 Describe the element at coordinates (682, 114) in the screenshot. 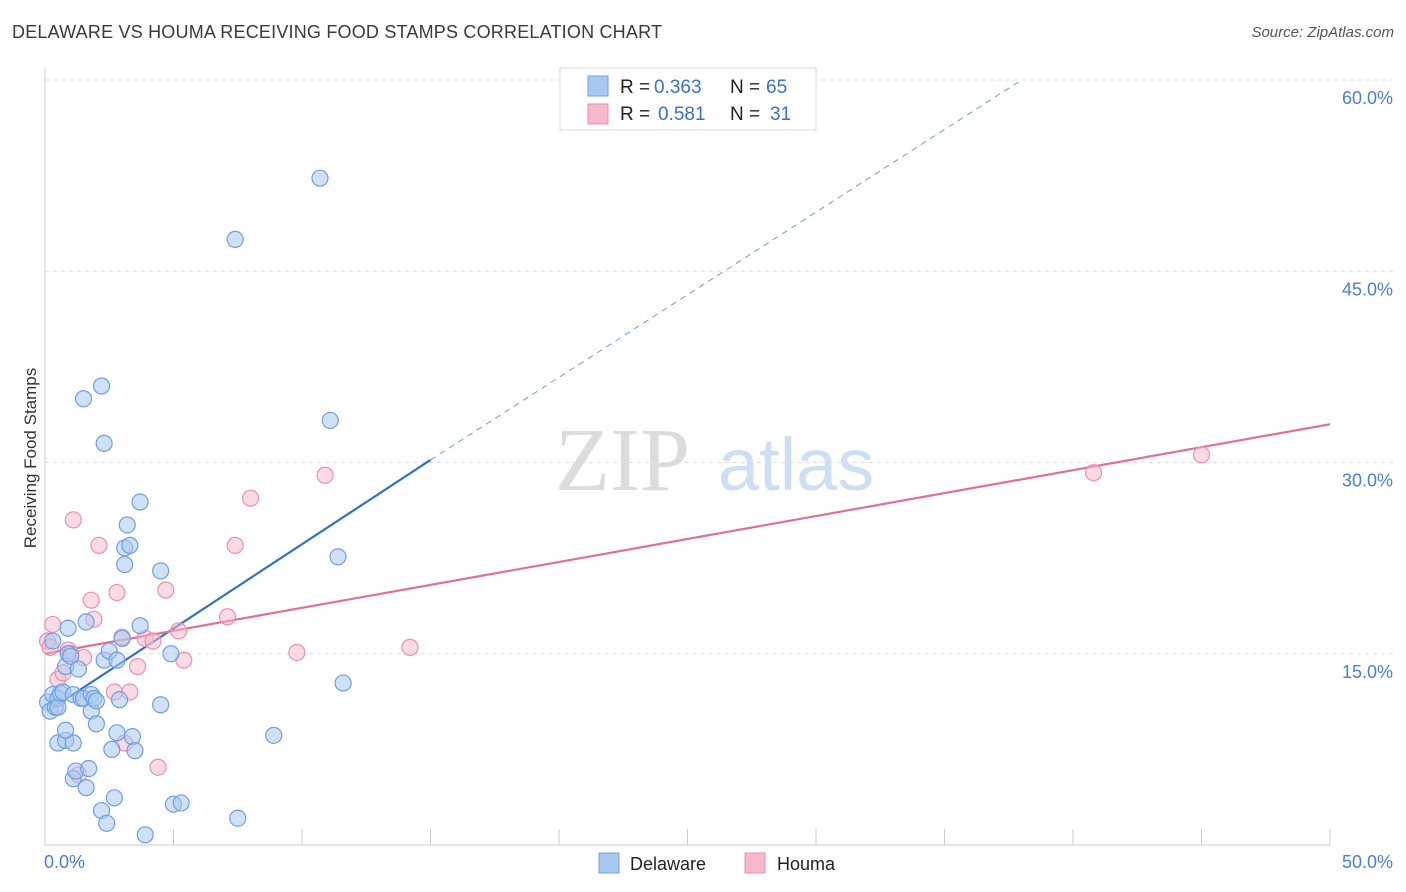

I see `legend-r-value-houma: 0.581` at that location.